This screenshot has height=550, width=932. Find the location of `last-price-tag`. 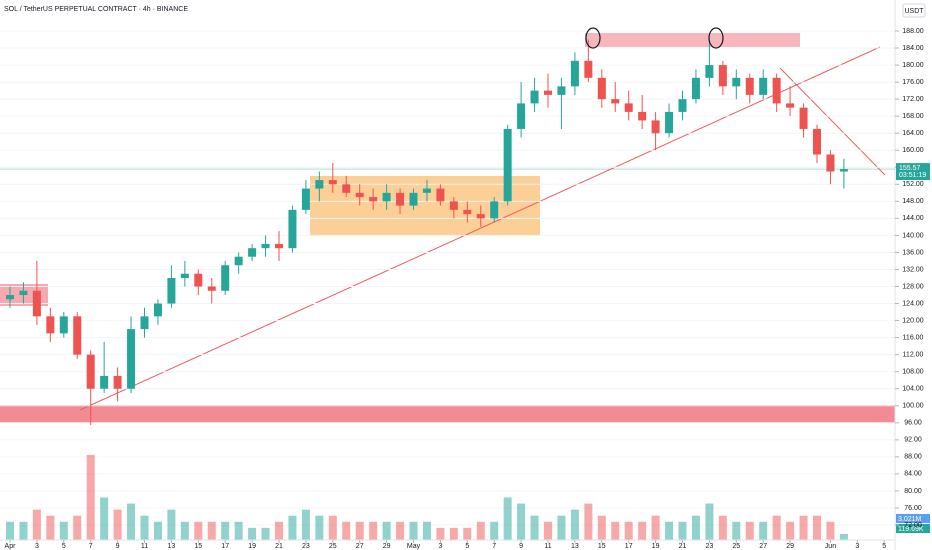

last-price-tag is located at coordinates (913, 172).